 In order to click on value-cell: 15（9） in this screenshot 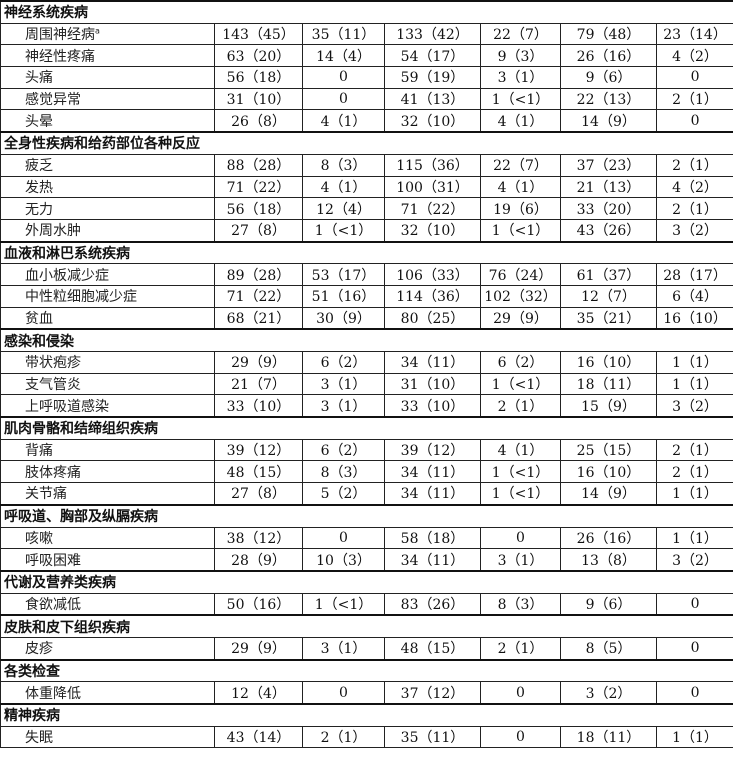, I will do `click(608, 406)`.